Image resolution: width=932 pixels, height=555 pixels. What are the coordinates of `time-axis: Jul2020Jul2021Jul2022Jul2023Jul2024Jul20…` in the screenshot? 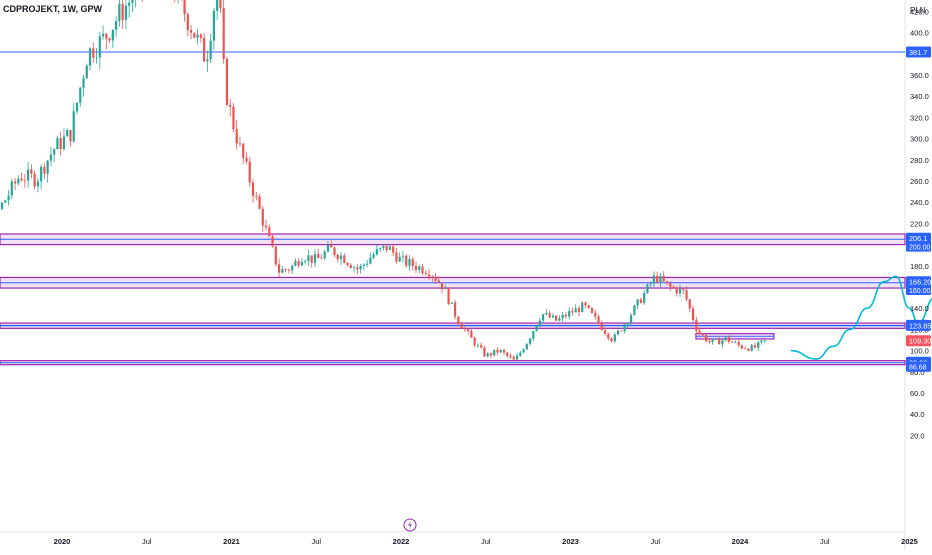 It's located at (466, 541).